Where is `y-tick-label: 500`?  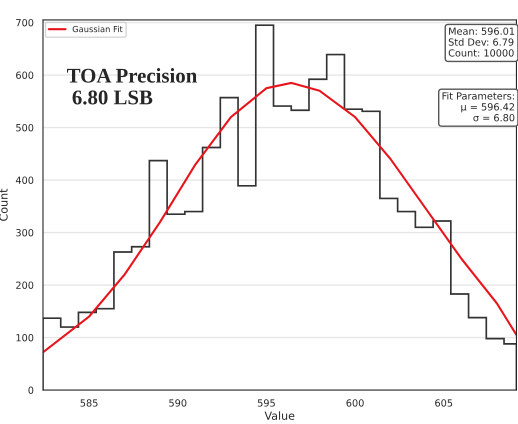 y-tick-label: 500 is located at coordinates (25, 128).